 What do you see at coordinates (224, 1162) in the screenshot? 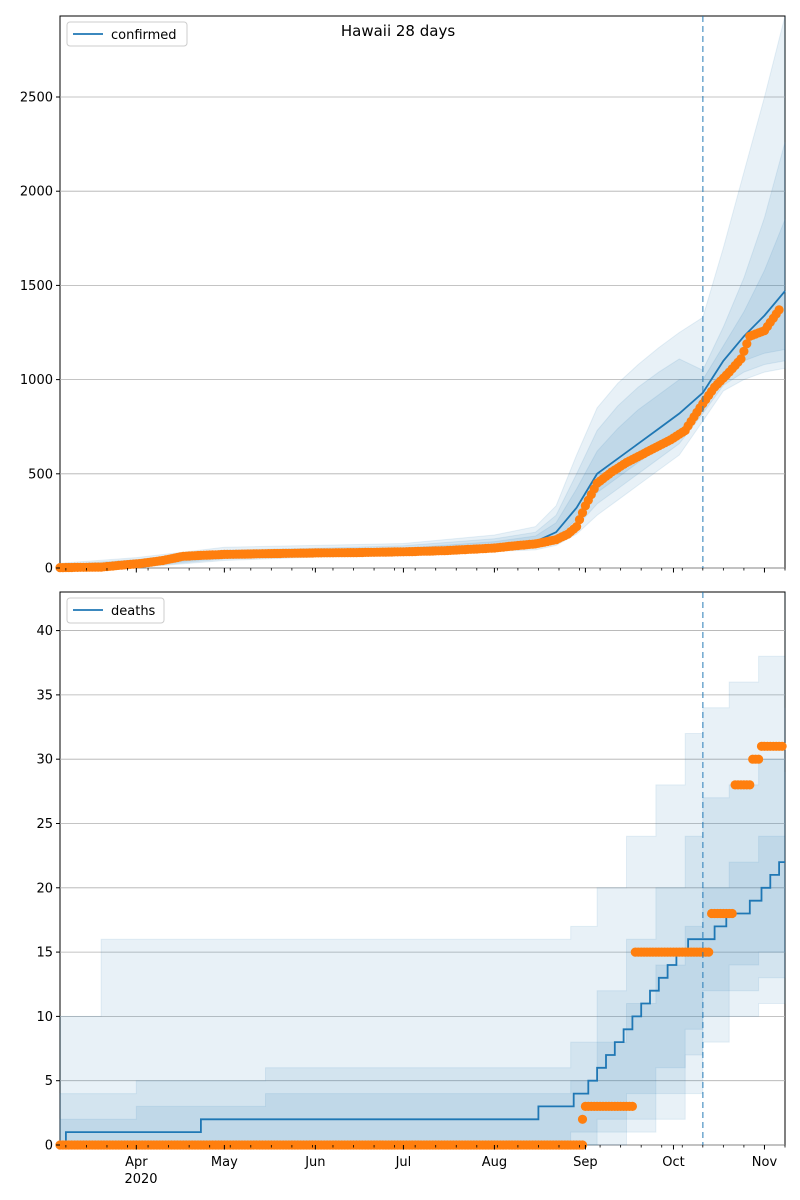
I see `x-tick-label: May` at bounding box center [224, 1162].